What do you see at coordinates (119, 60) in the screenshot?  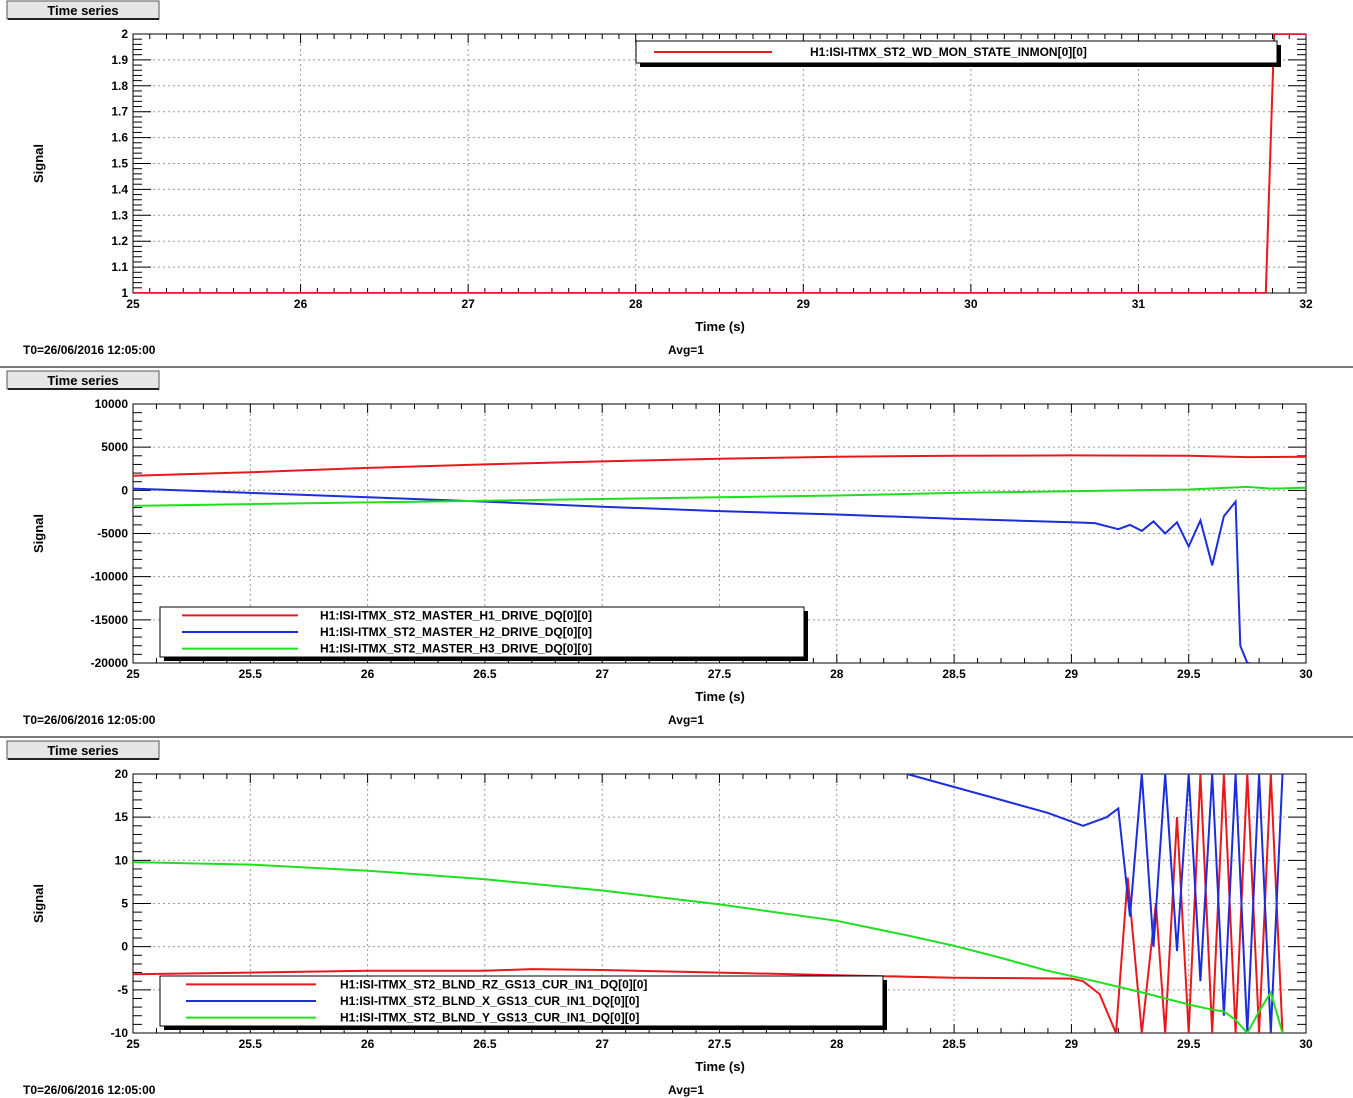 I see `y-tick-label: 1.9` at bounding box center [119, 60].